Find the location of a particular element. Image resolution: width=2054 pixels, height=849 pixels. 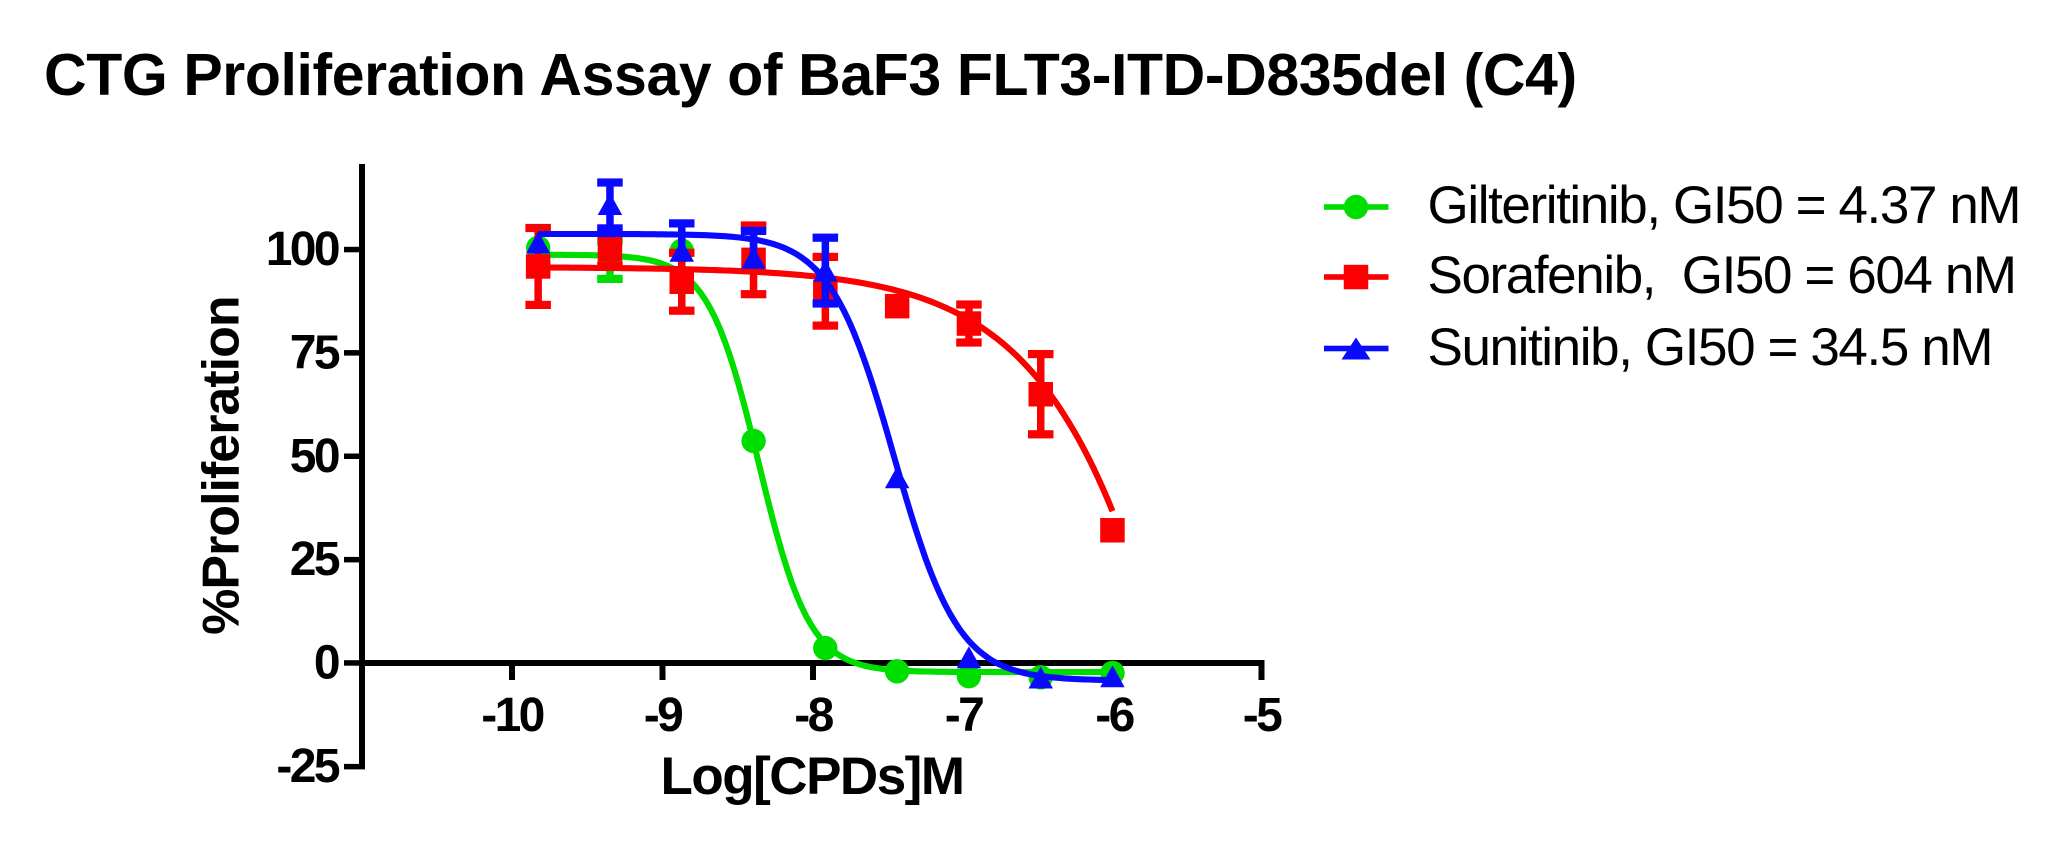

svg-text: -7 is located at coordinates (964, 715).